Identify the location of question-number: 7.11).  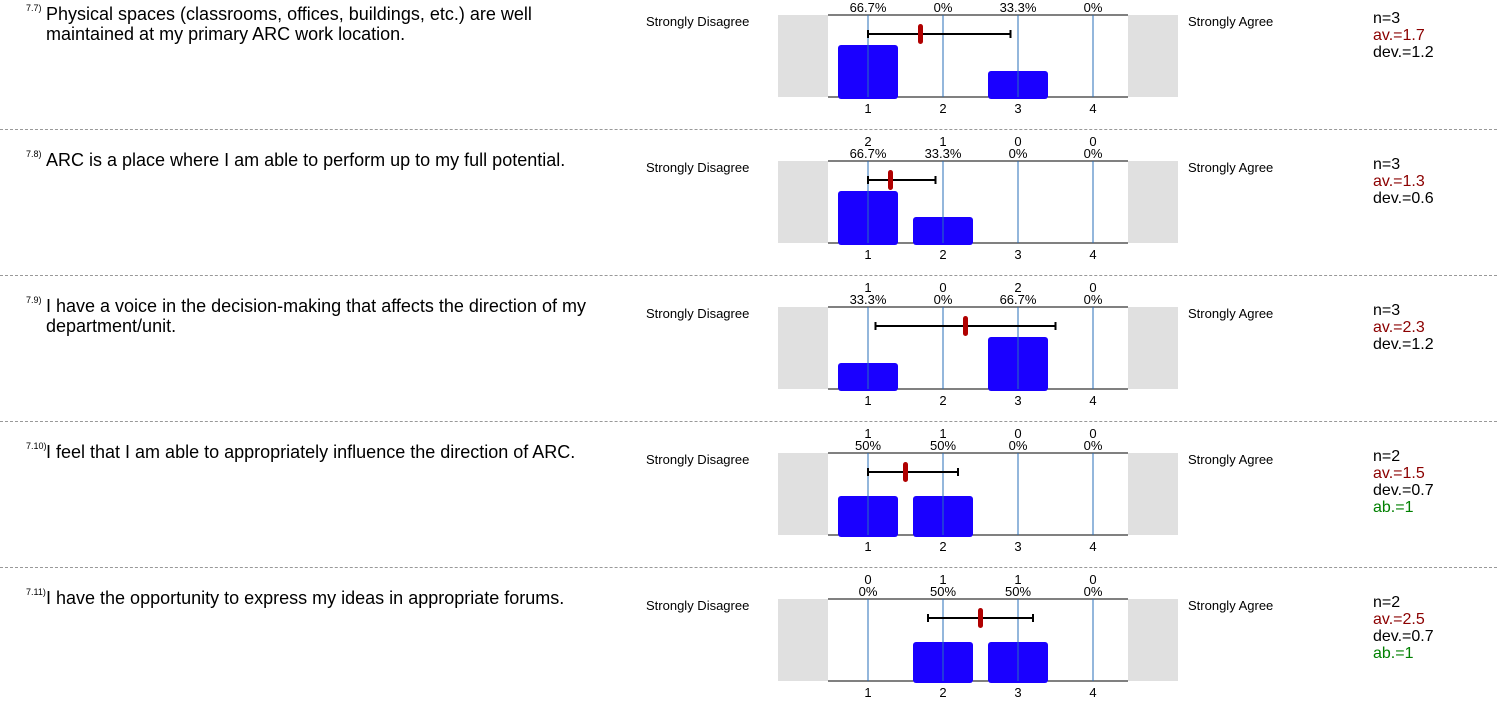
(36, 592).